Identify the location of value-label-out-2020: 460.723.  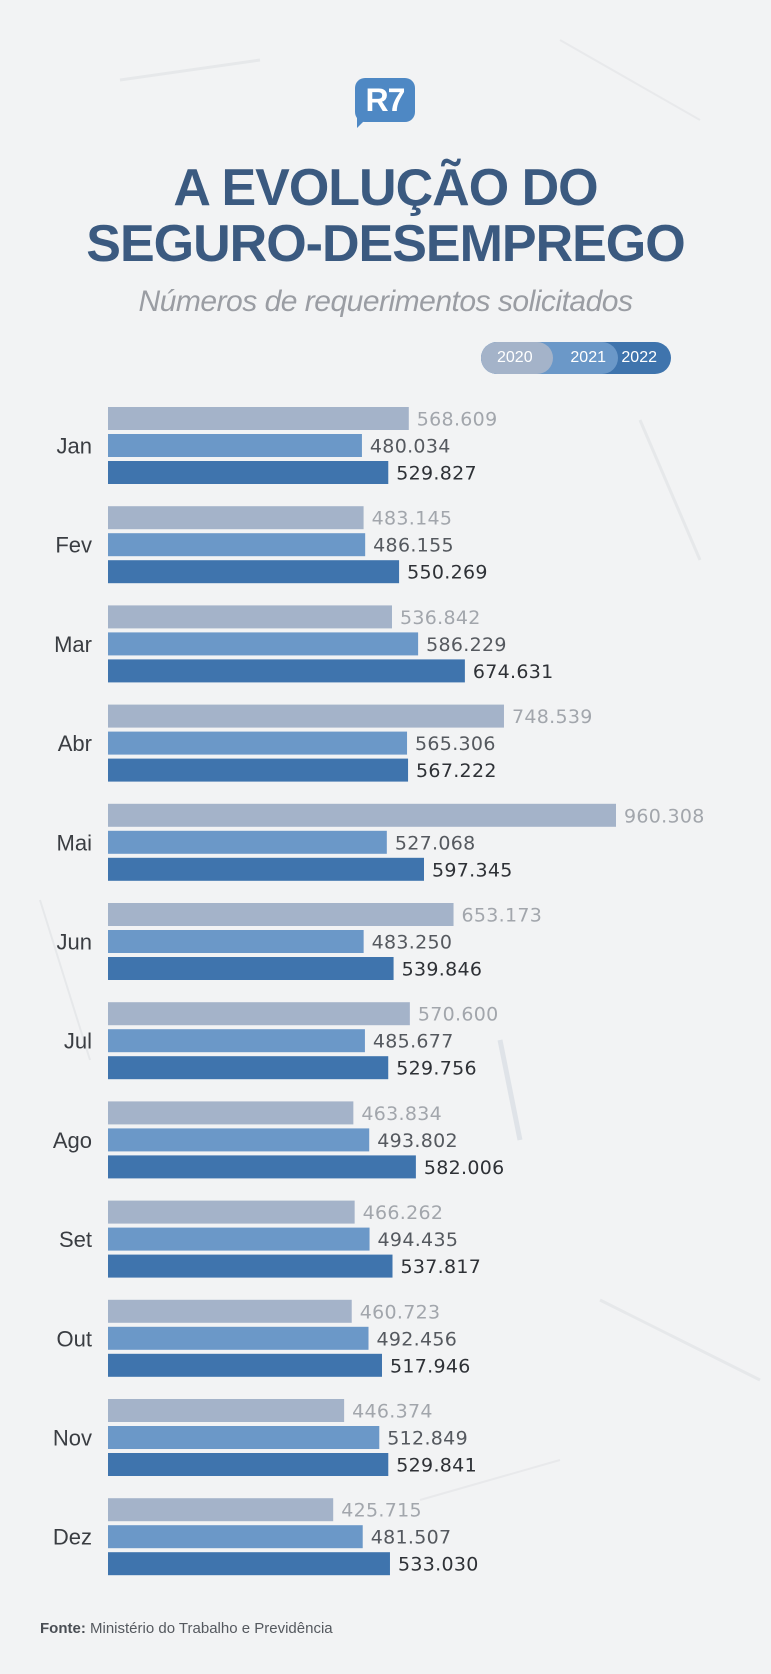
(400, 1312).